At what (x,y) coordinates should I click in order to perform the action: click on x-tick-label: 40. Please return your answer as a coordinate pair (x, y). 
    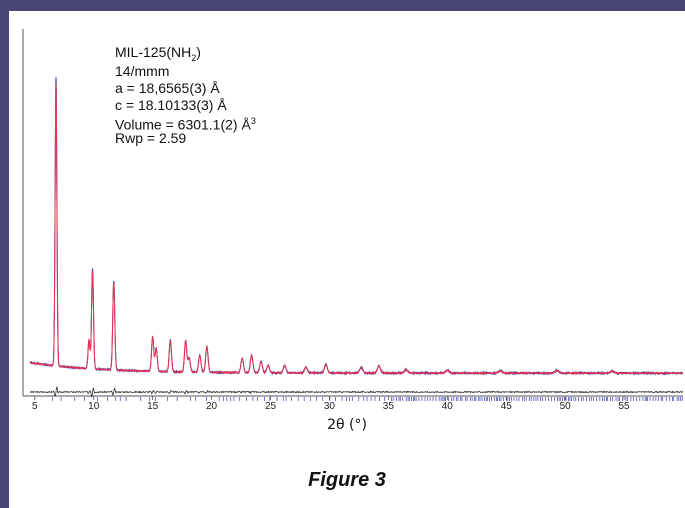
    Looking at the image, I should click on (448, 406).